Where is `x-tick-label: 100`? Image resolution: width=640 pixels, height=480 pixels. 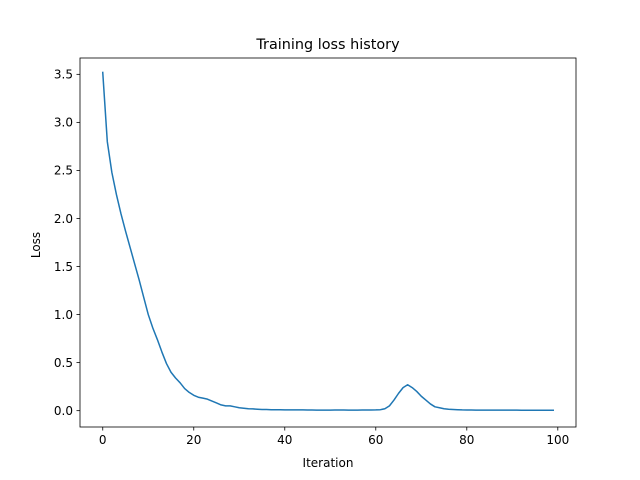 x-tick-label: 100 is located at coordinates (557, 440).